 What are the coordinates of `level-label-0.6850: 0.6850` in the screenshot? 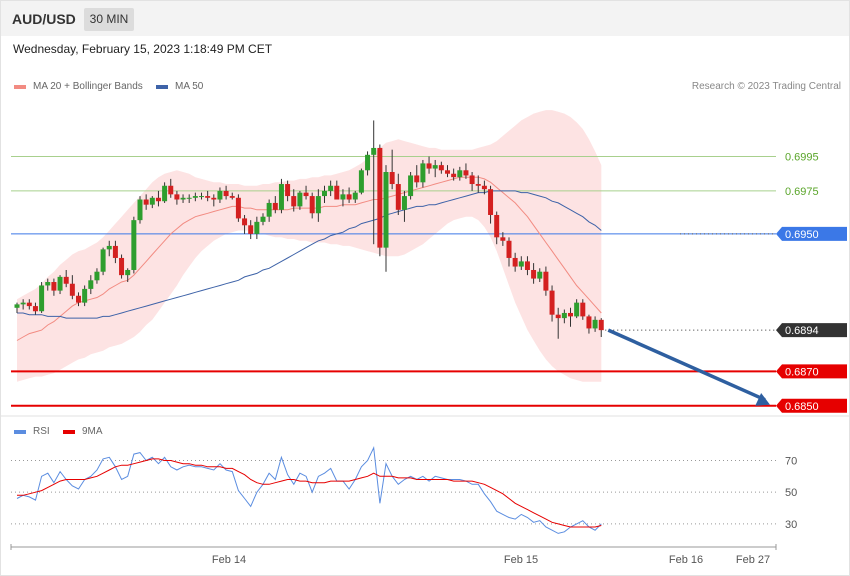 It's located at (802, 407).